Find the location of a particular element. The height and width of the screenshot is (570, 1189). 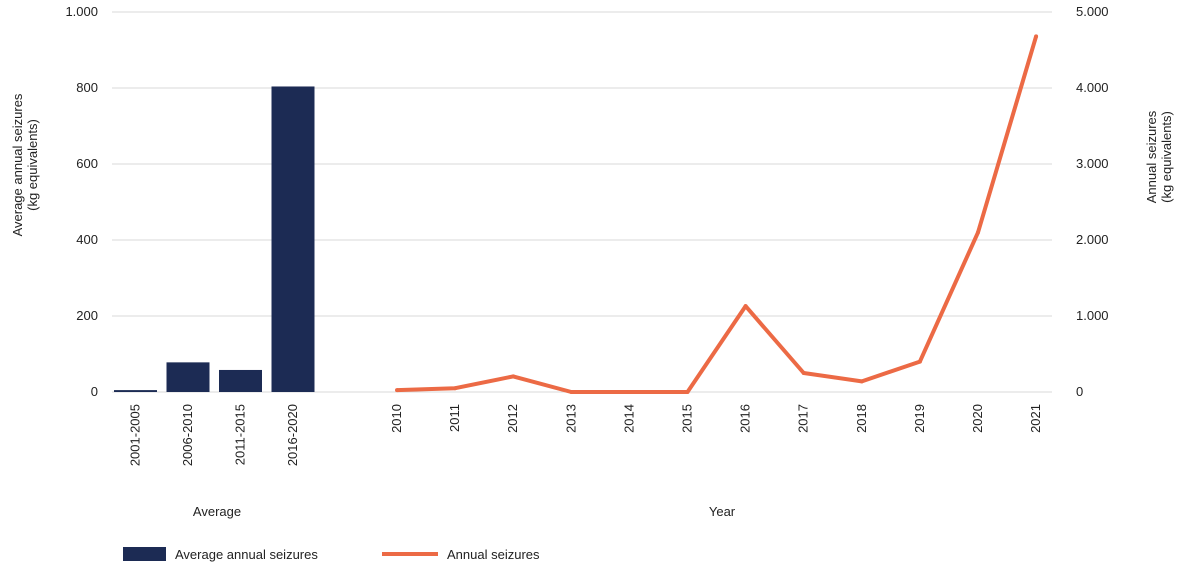

x-tick-label-bar: 2006-2010 is located at coordinates (187, 435).